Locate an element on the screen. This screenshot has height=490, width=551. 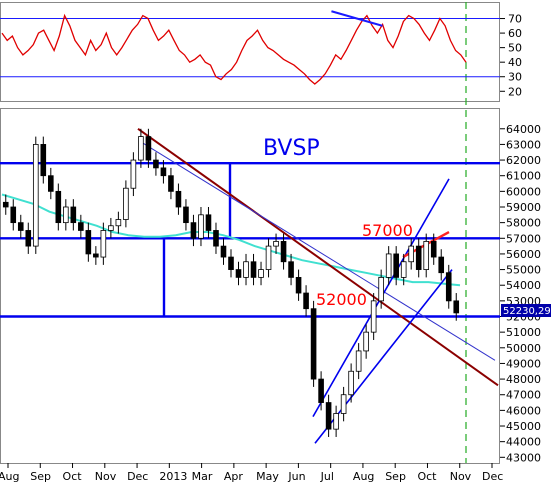
price-ytick-label: 64000 is located at coordinates (523, 129).